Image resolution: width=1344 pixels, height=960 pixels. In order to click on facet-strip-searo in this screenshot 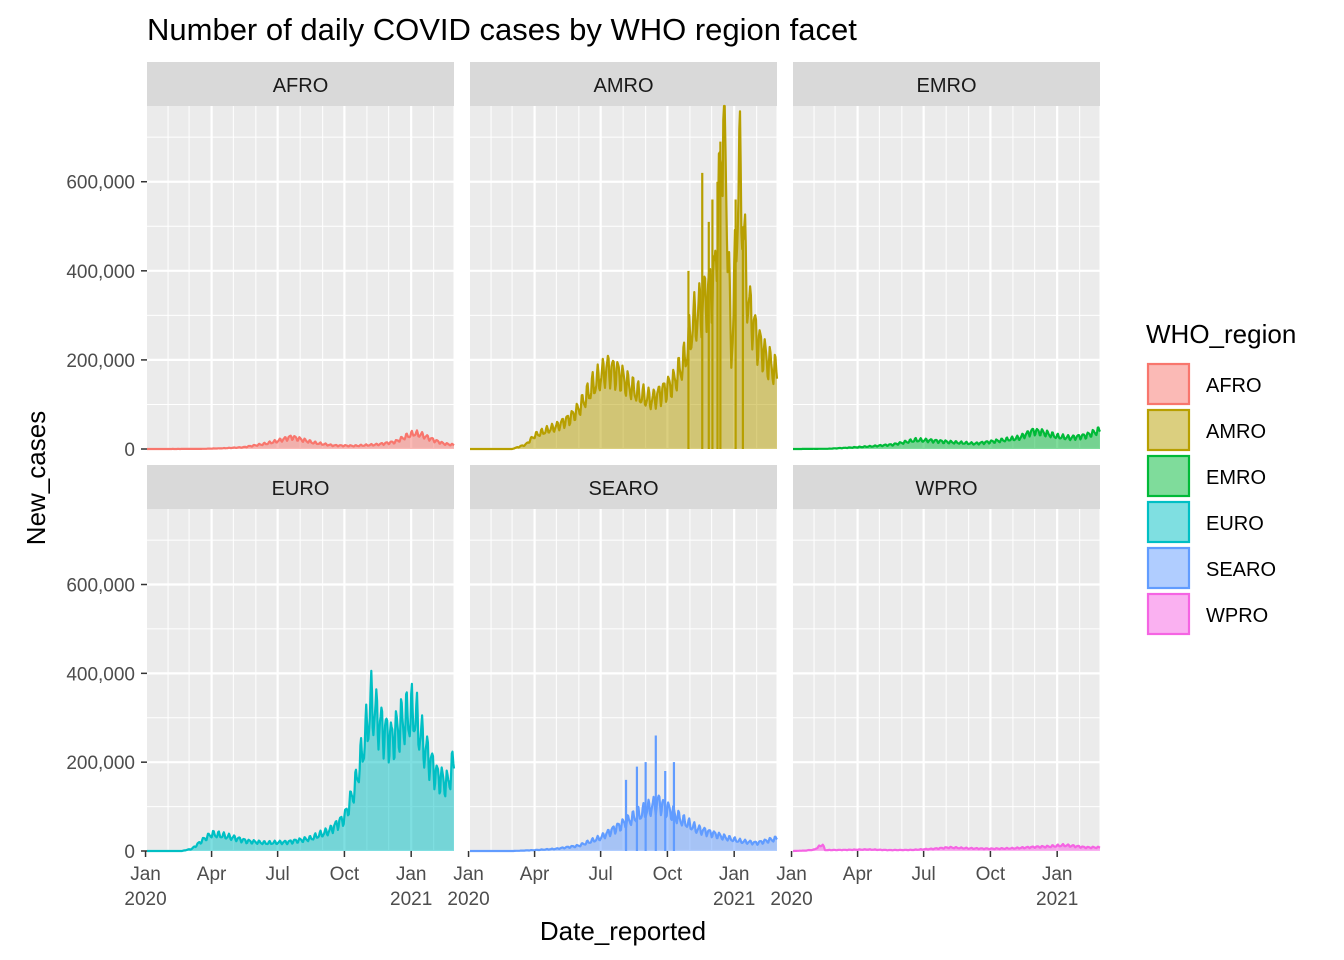, I will do `click(623, 487)`.